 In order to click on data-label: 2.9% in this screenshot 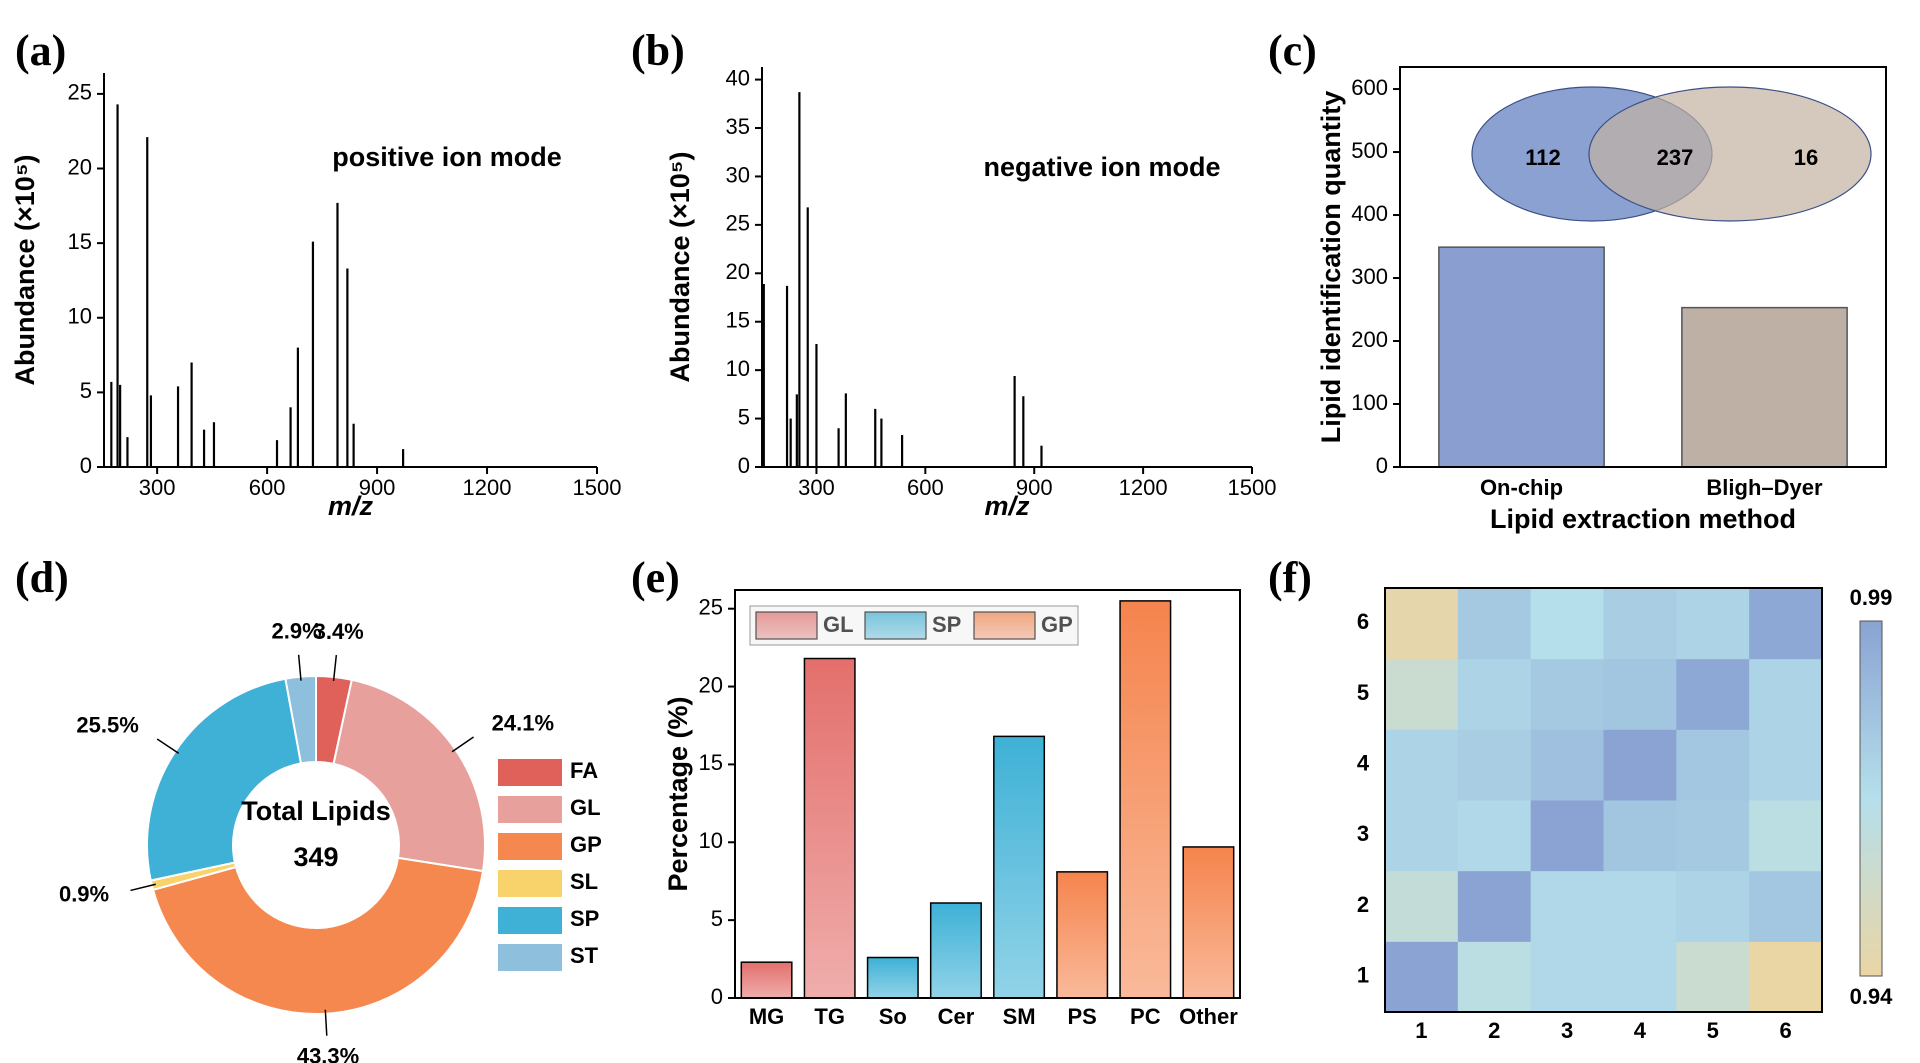, I will do `click(297, 631)`.